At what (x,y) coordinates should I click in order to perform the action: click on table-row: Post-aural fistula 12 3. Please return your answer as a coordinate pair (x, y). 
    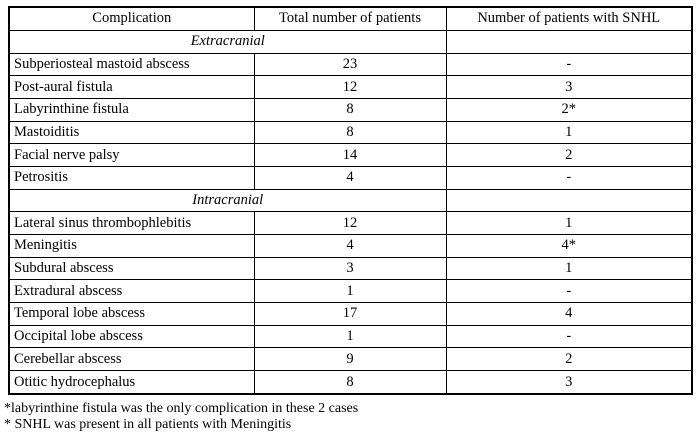
    Looking at the image, I should click on (350, 87).